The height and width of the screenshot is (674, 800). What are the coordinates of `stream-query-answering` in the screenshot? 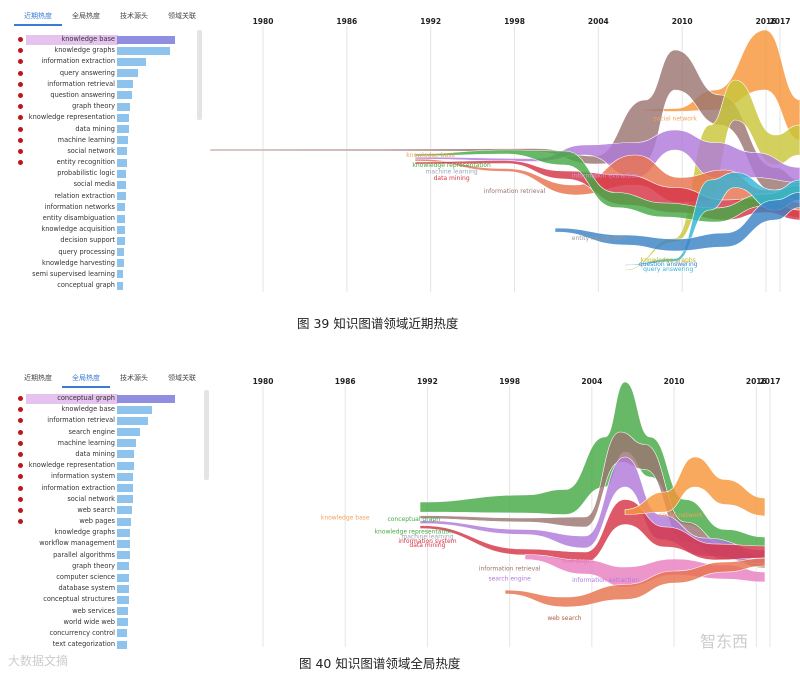 It's located at (712, 219).